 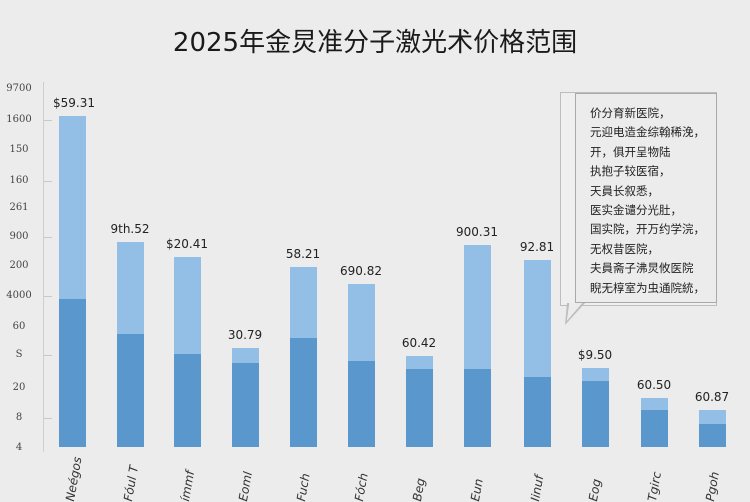 What do you see at coordinates (642, 268) in the screenshot?
I see `callout-line: 夫員斋子沸炅攸医院` at bounding box center [642, 268].